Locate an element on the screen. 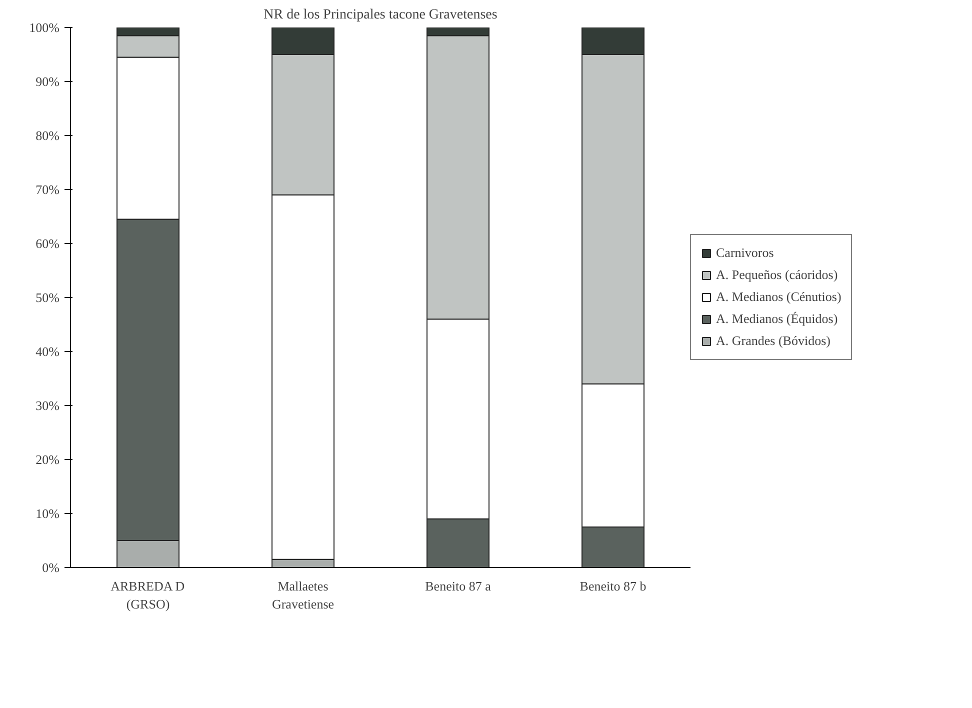 The image size is (972, 708). y-tick-label: 10% is located at coordinates (48, 513).